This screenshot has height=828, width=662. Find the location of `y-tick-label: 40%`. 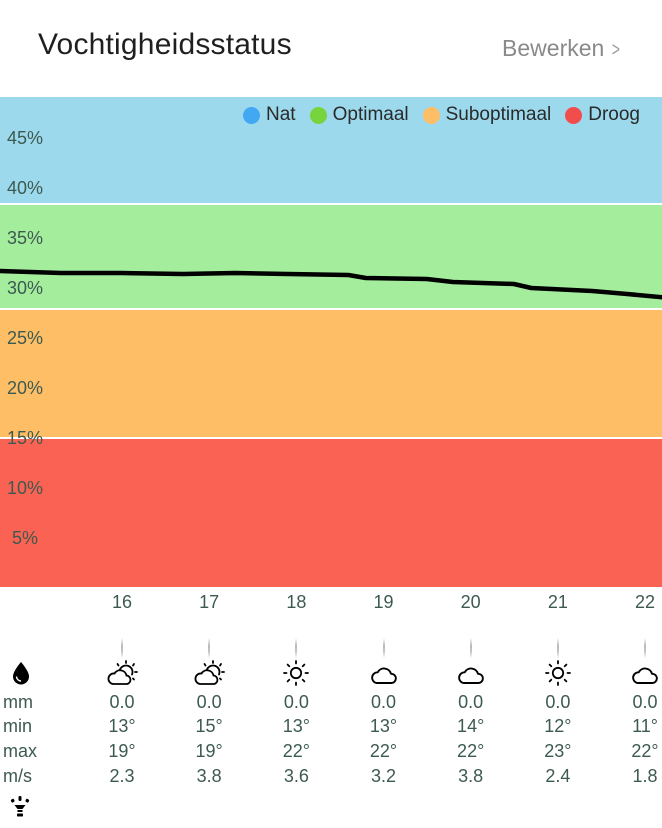

y-tick-label: 40% is located at coordinates (25, 188).